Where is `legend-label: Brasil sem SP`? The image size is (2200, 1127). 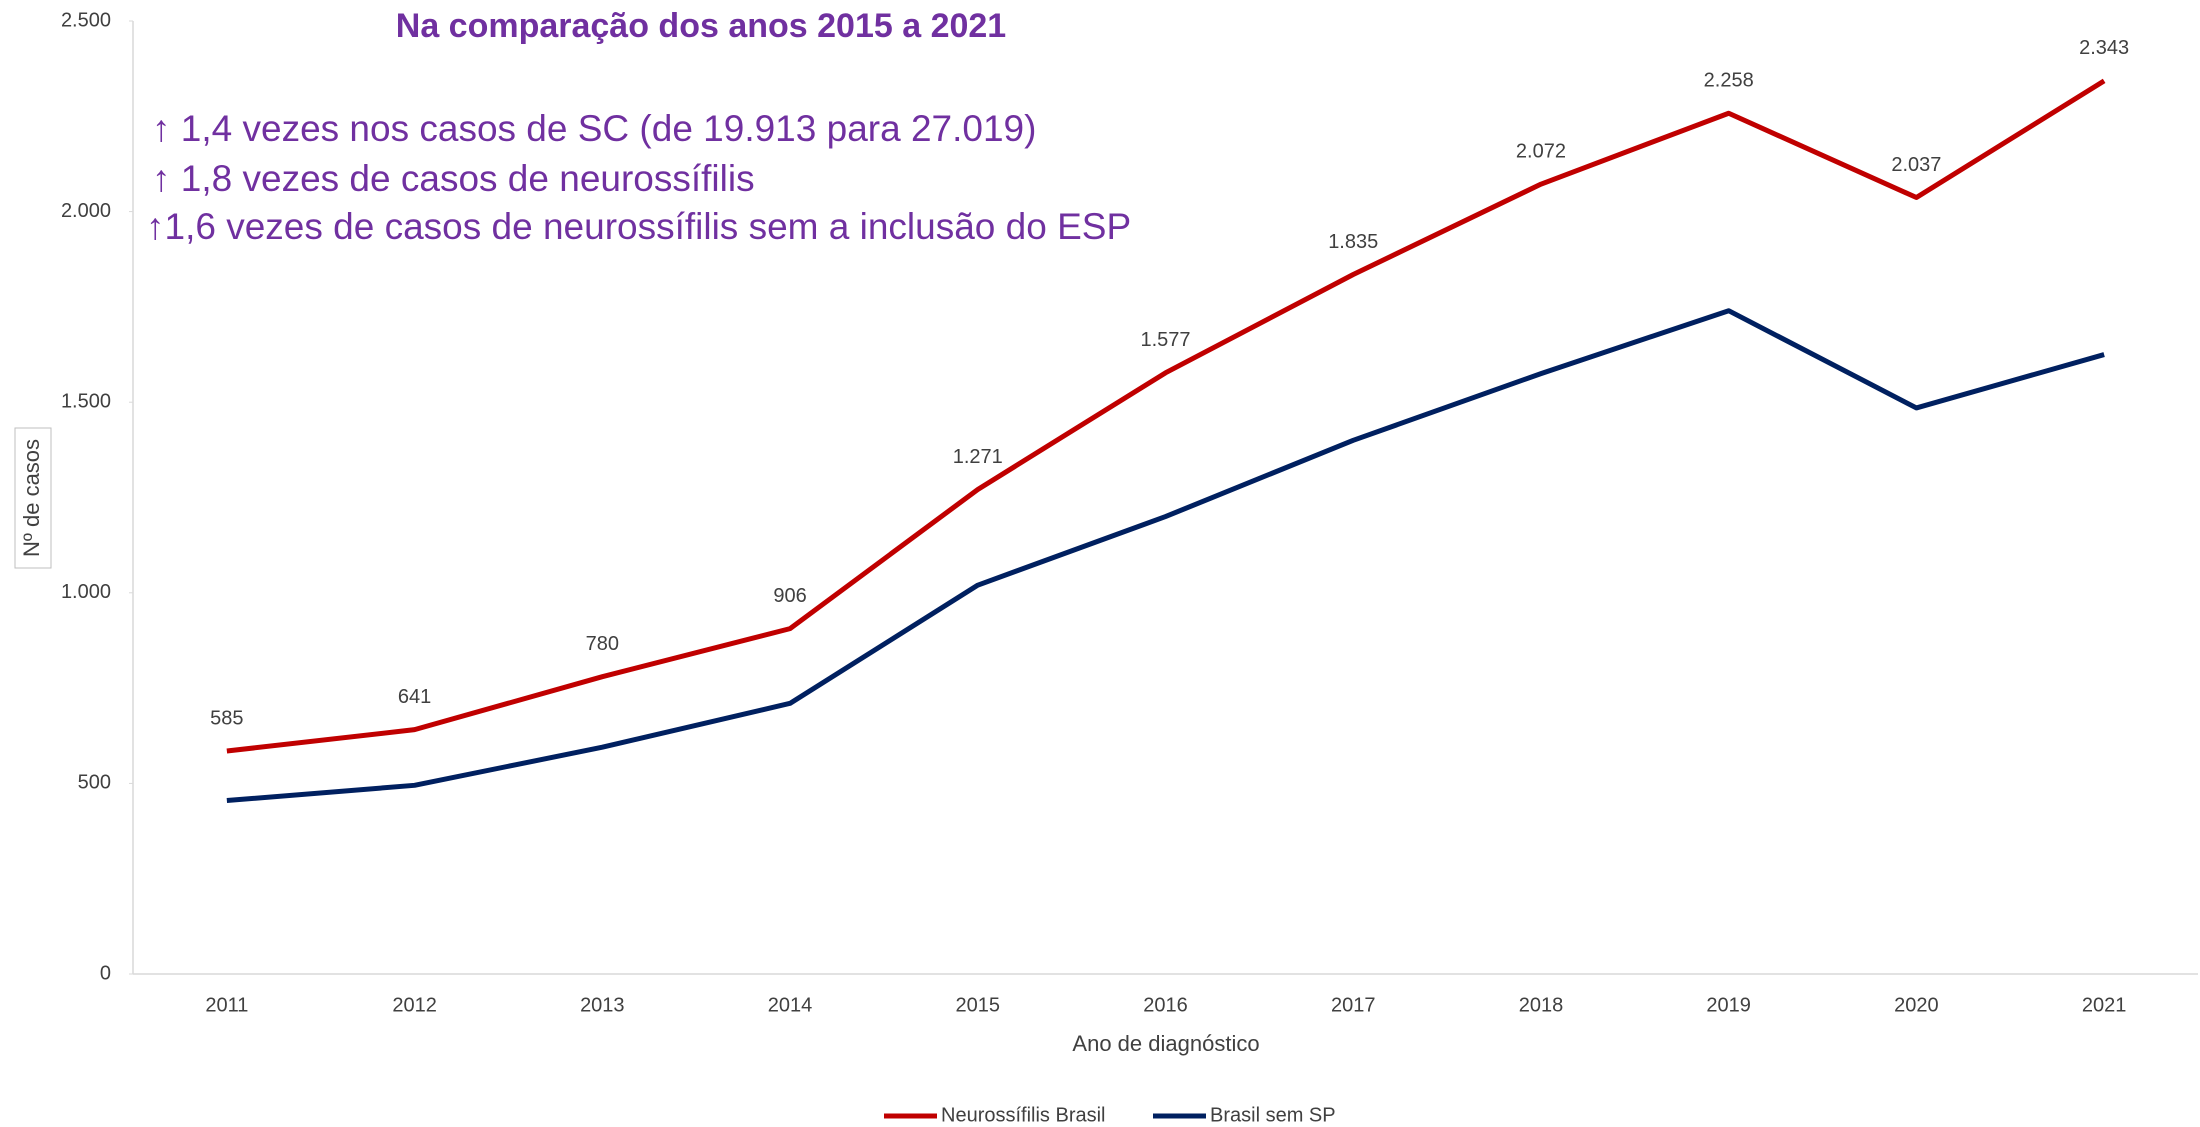
legend-label: Brasil sem SP is located at coordinates (1273, 1115).